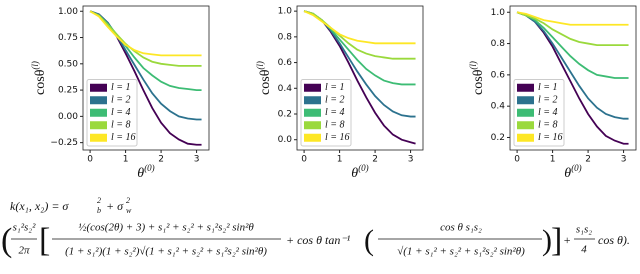 The width and height of the screenshot is (640, 274). Describe the element at coordinates (25, 228) in the screenshot. I see `eq-num: s₁²s₂²` at that location.